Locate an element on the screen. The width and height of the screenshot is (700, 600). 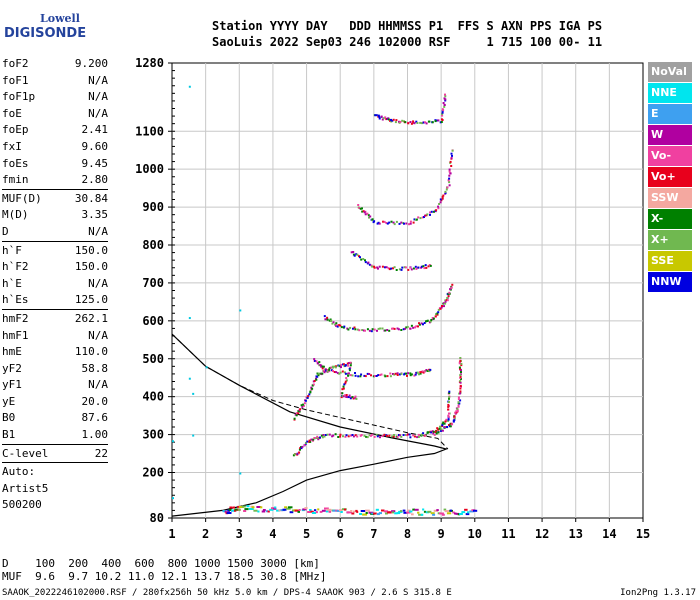
param-row: yF1 N/A is located at coordinates (55, 385).